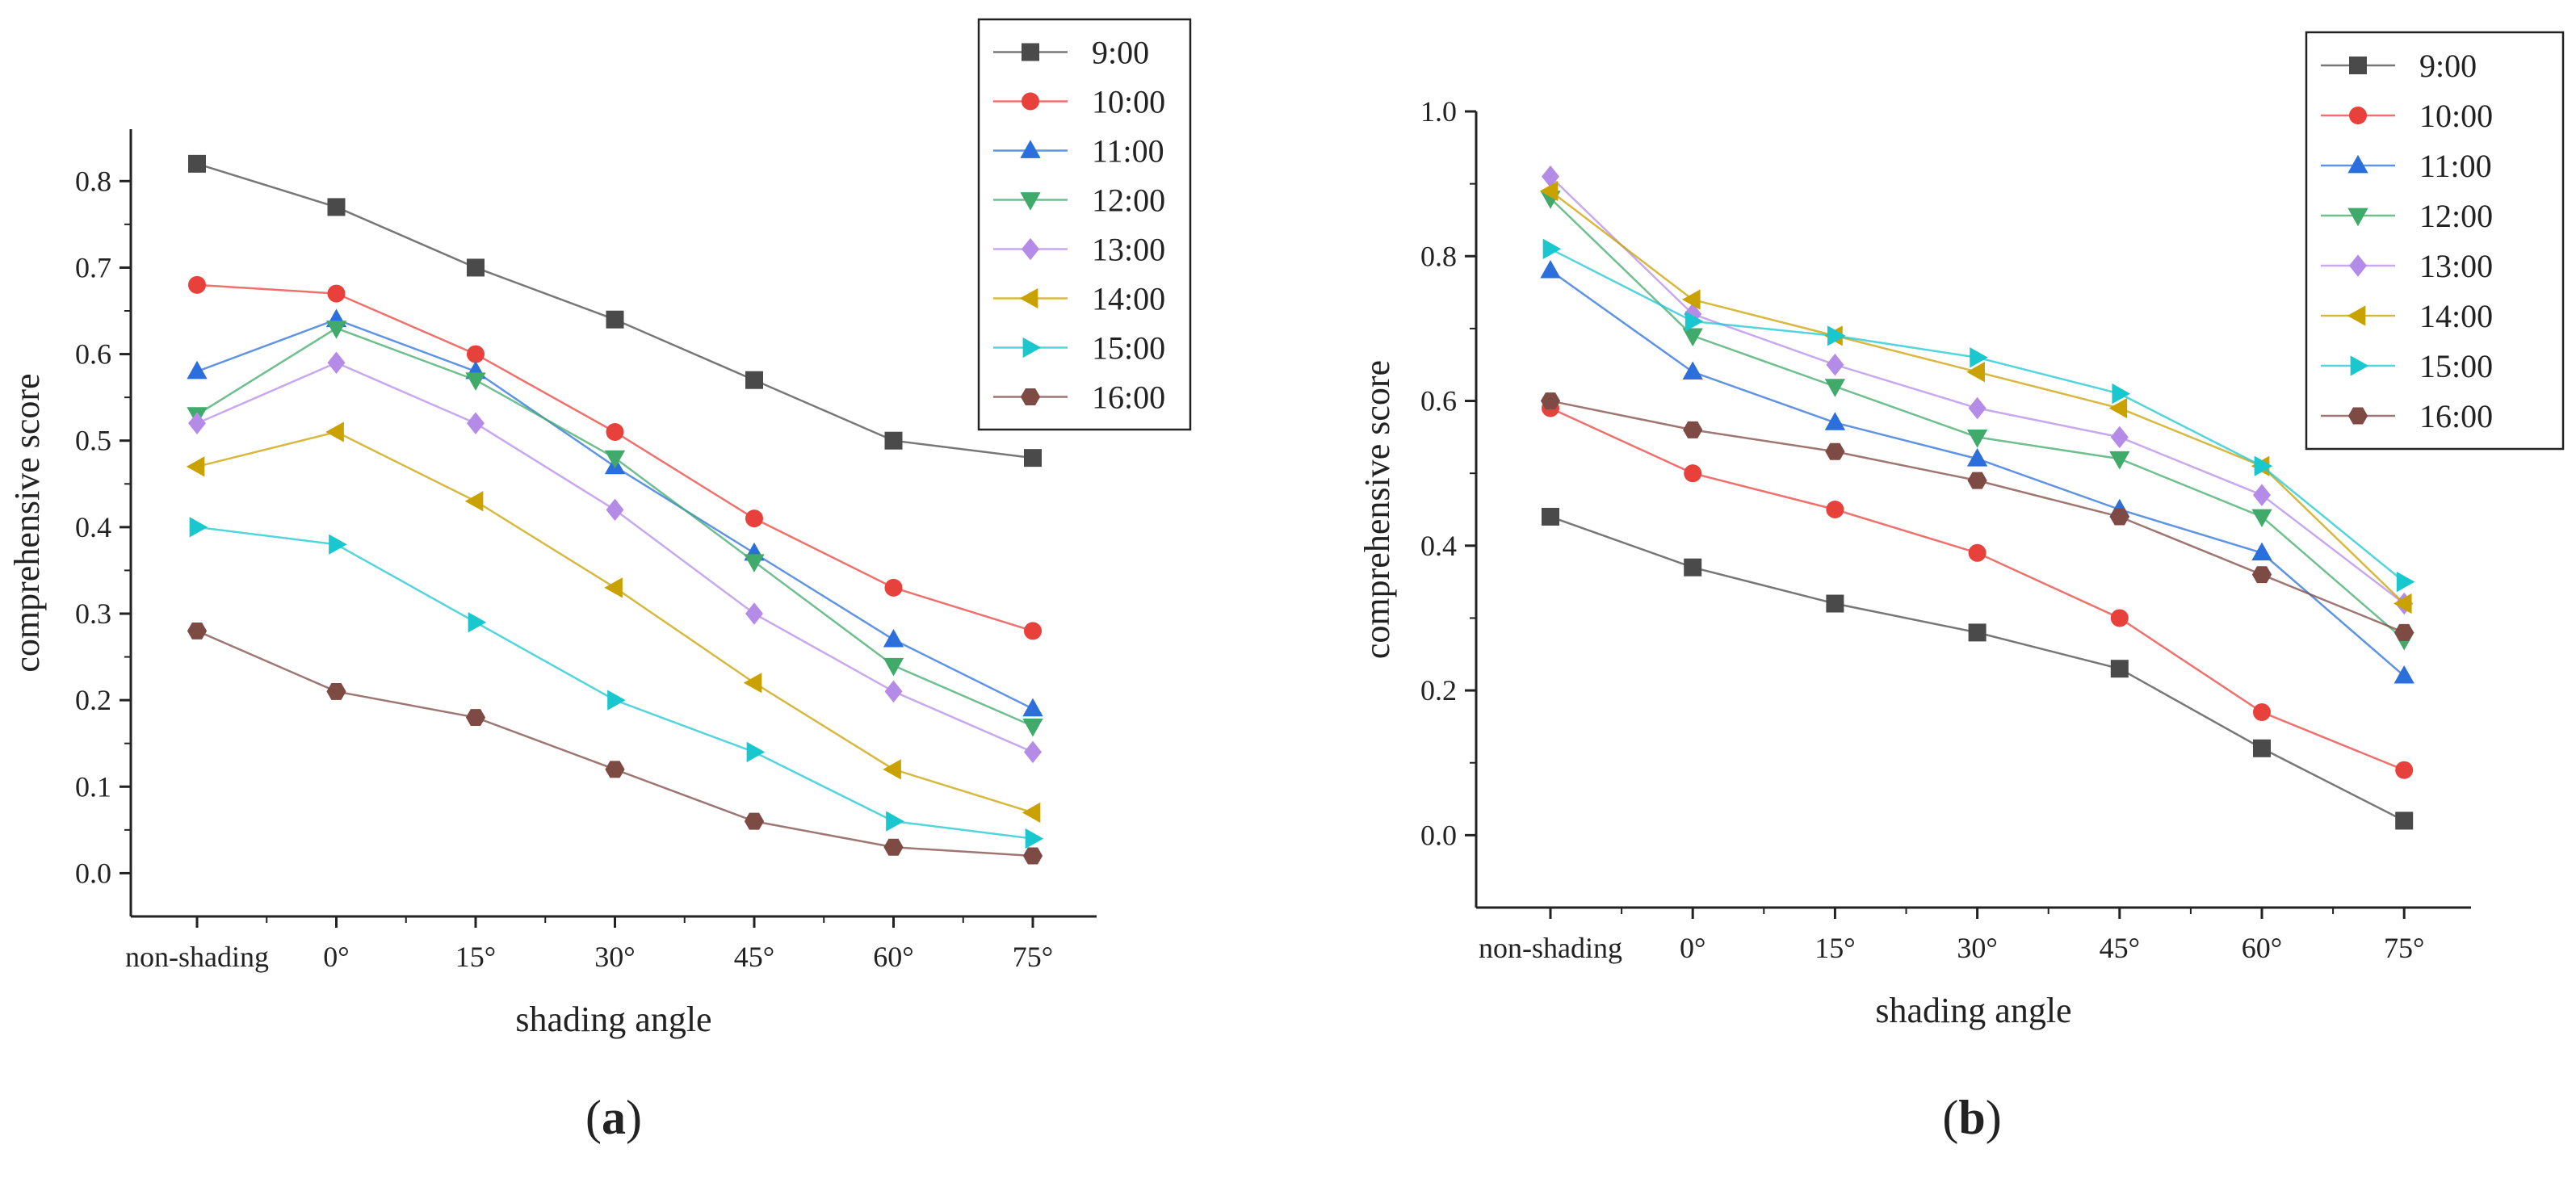  Describe the element at coordinates (1128, 397) in the screenshot. I see `legend-label: 16:00` at that location.